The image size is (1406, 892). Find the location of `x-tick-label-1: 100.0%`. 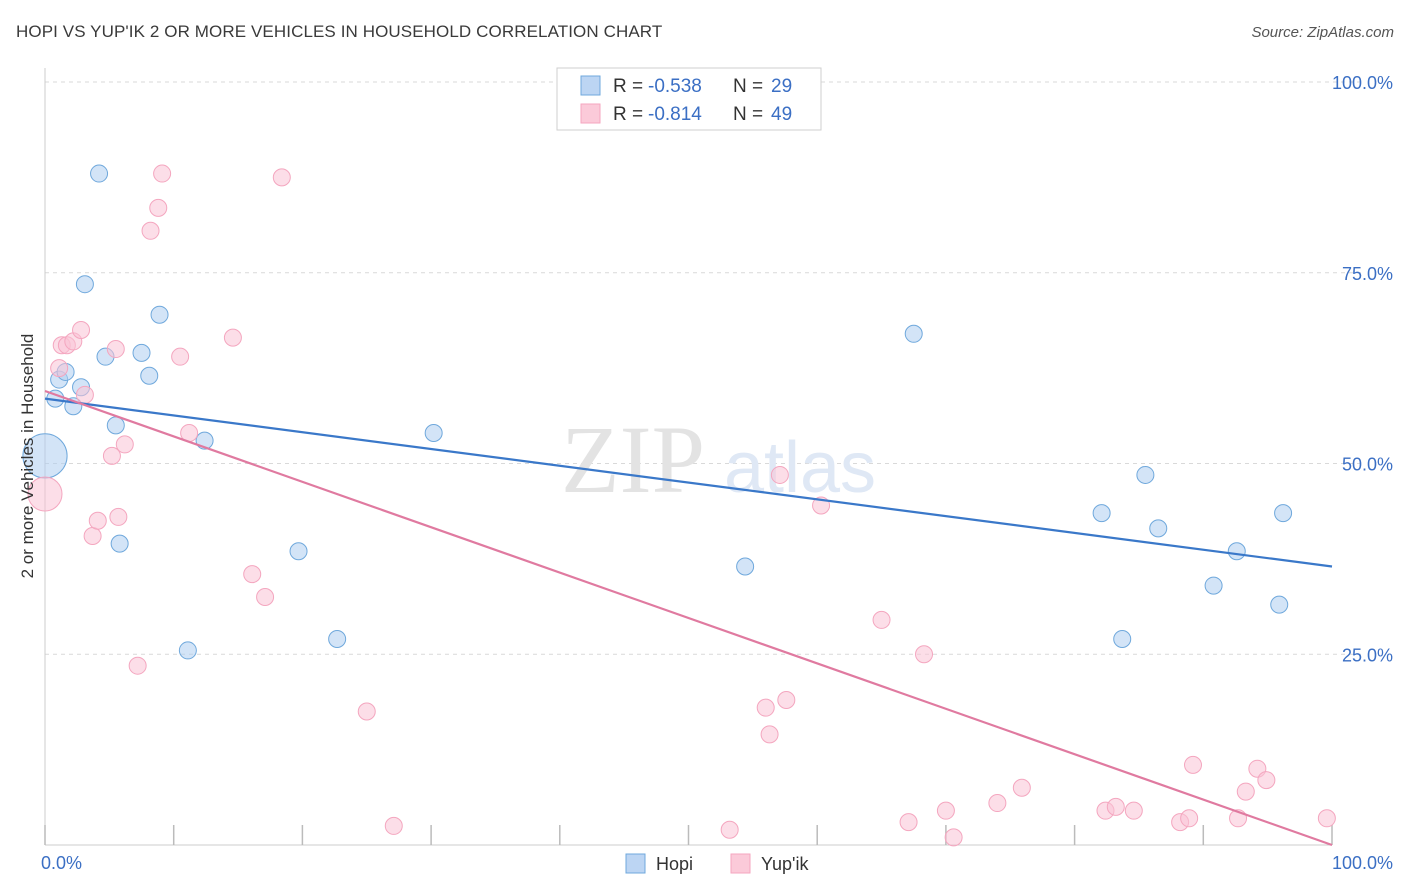

x-tick-label-1: 100.0% is located at coordinates (1362, 863).